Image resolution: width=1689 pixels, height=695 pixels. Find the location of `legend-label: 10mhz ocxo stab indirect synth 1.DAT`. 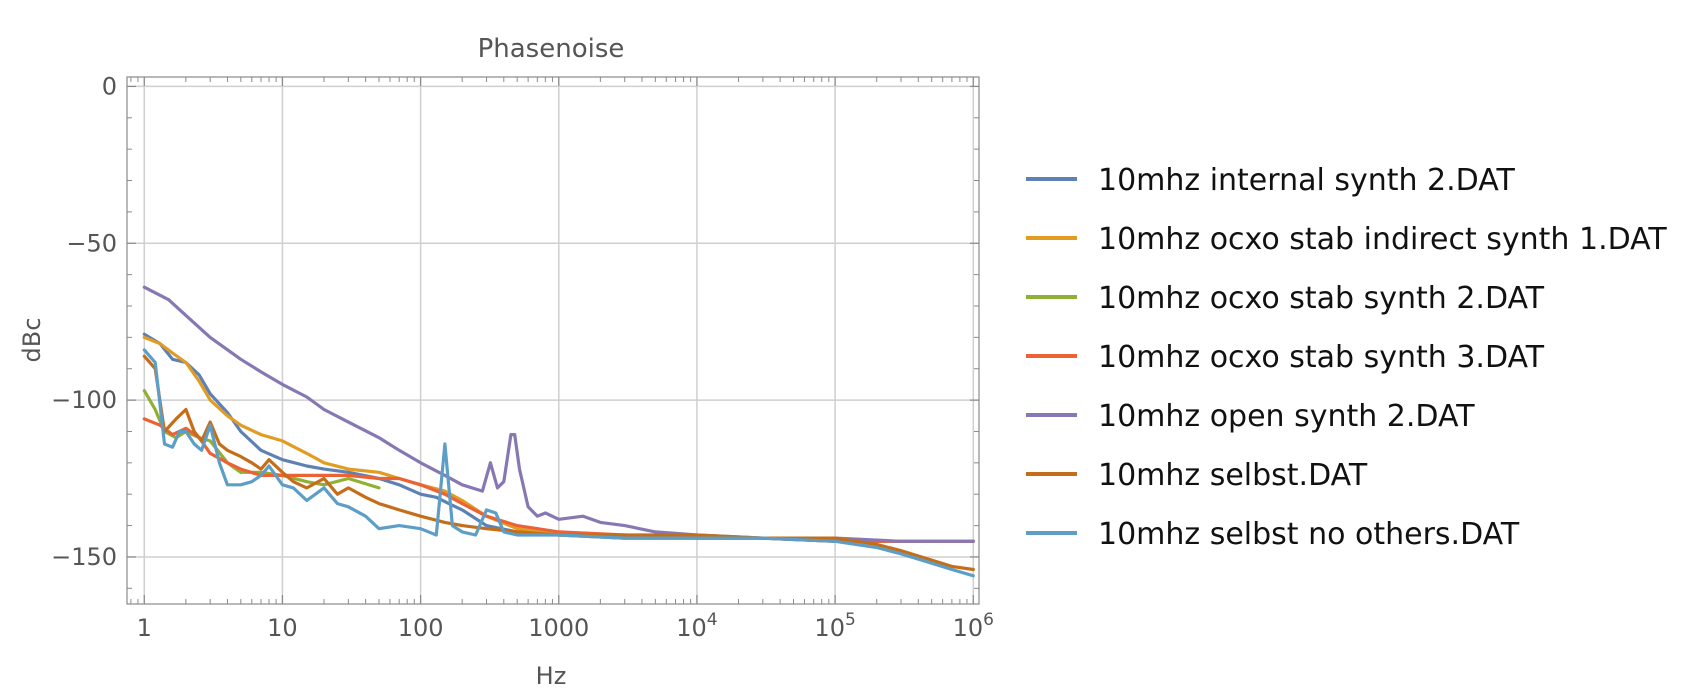

legend-label: 10mhz ocxo stab indirect synth 1.DAT is located at coordinates (1382, 239).